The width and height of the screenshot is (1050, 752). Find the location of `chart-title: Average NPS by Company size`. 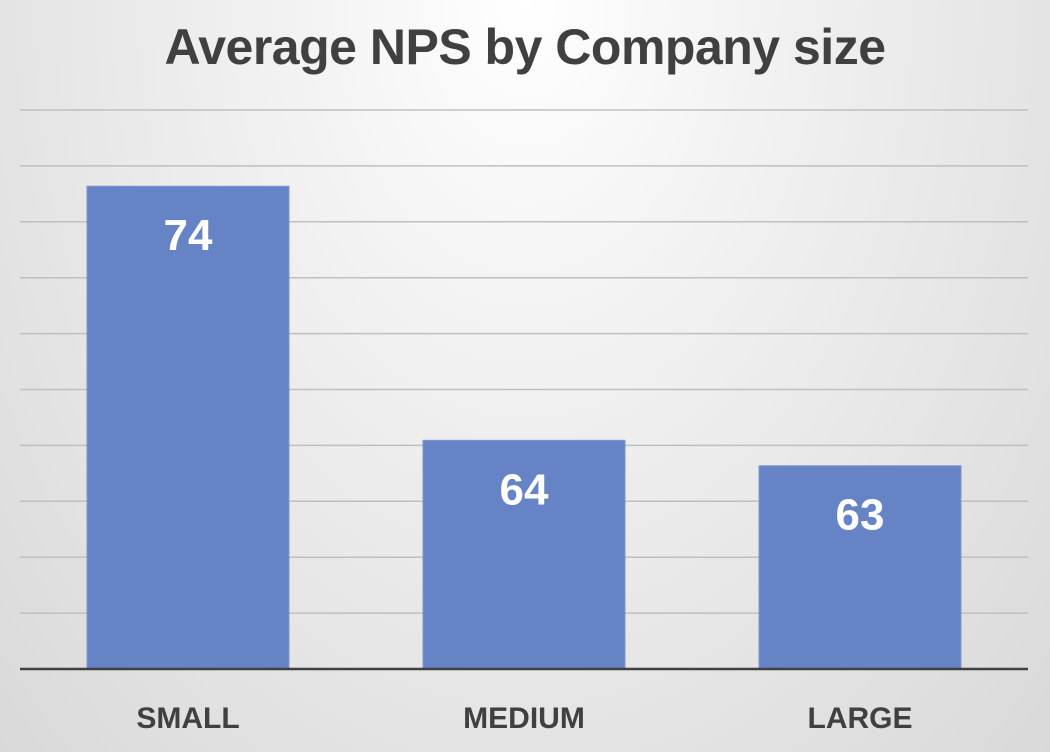

chart-title: Average NPS by Company size is located at coordinates (525, 47).